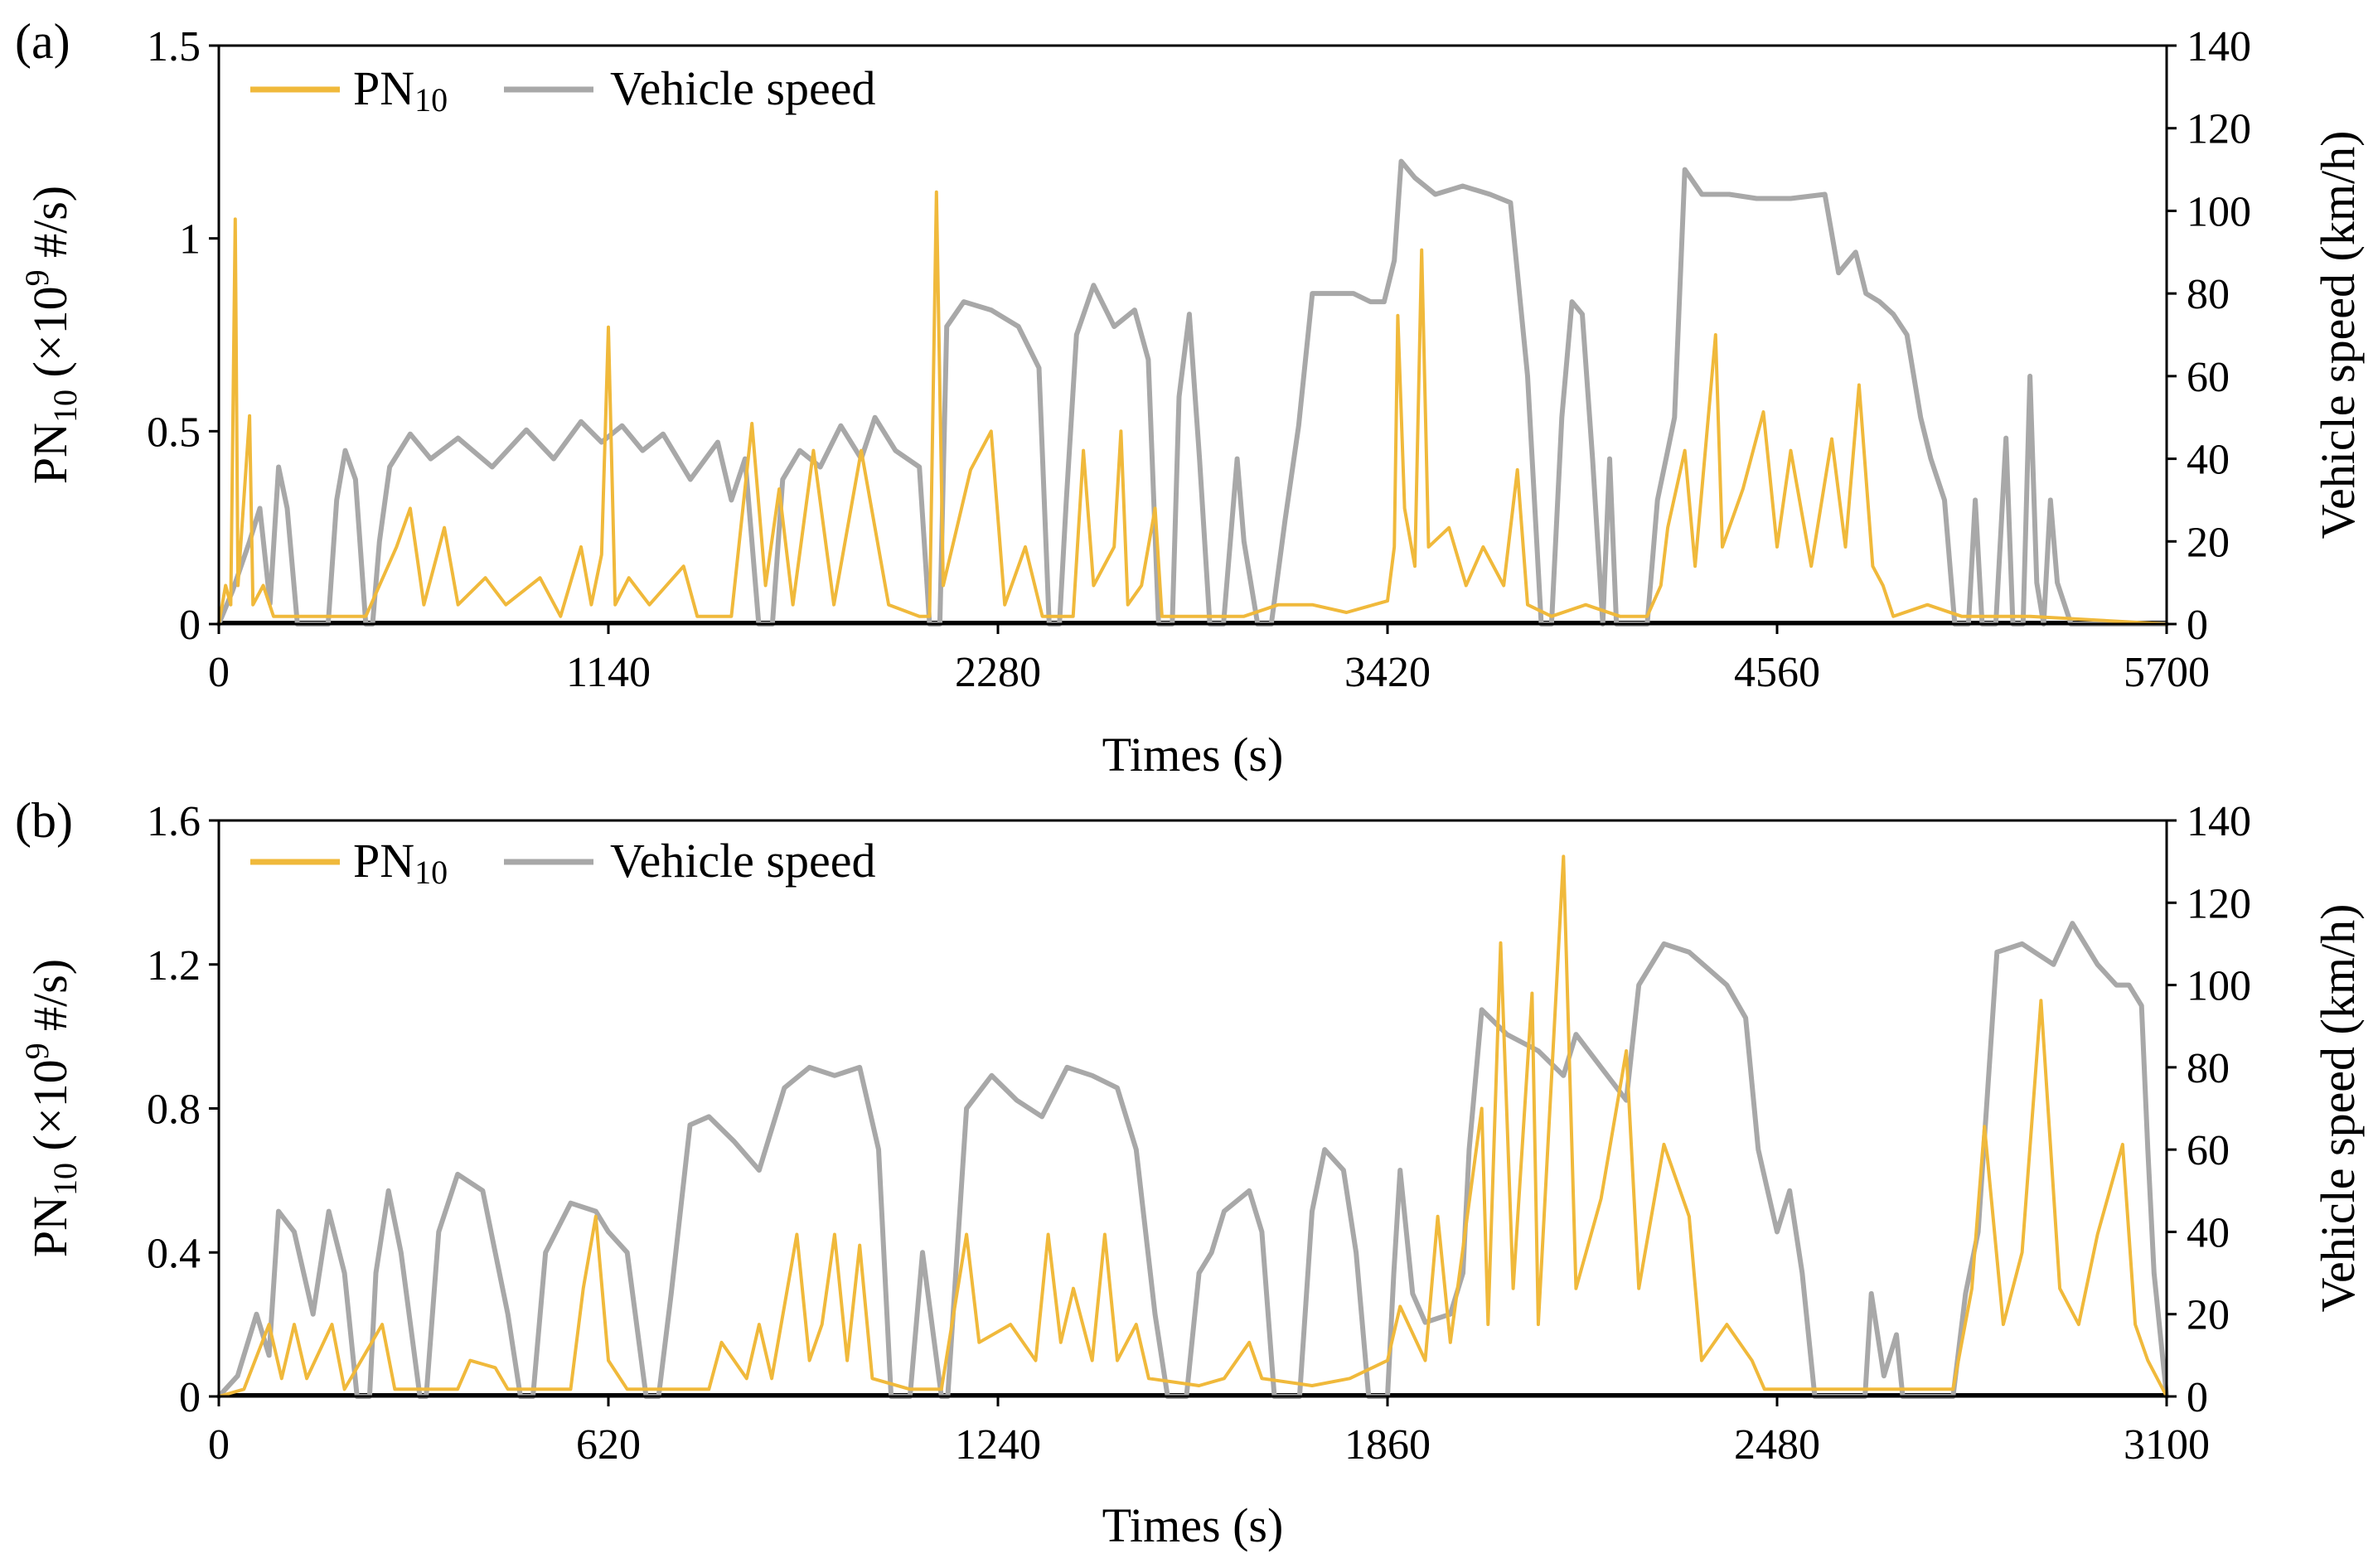  Describe the element at coordinates (190, 240) in the screenshot. I see `panel-a-left-y-tick-label: 1` at that location.